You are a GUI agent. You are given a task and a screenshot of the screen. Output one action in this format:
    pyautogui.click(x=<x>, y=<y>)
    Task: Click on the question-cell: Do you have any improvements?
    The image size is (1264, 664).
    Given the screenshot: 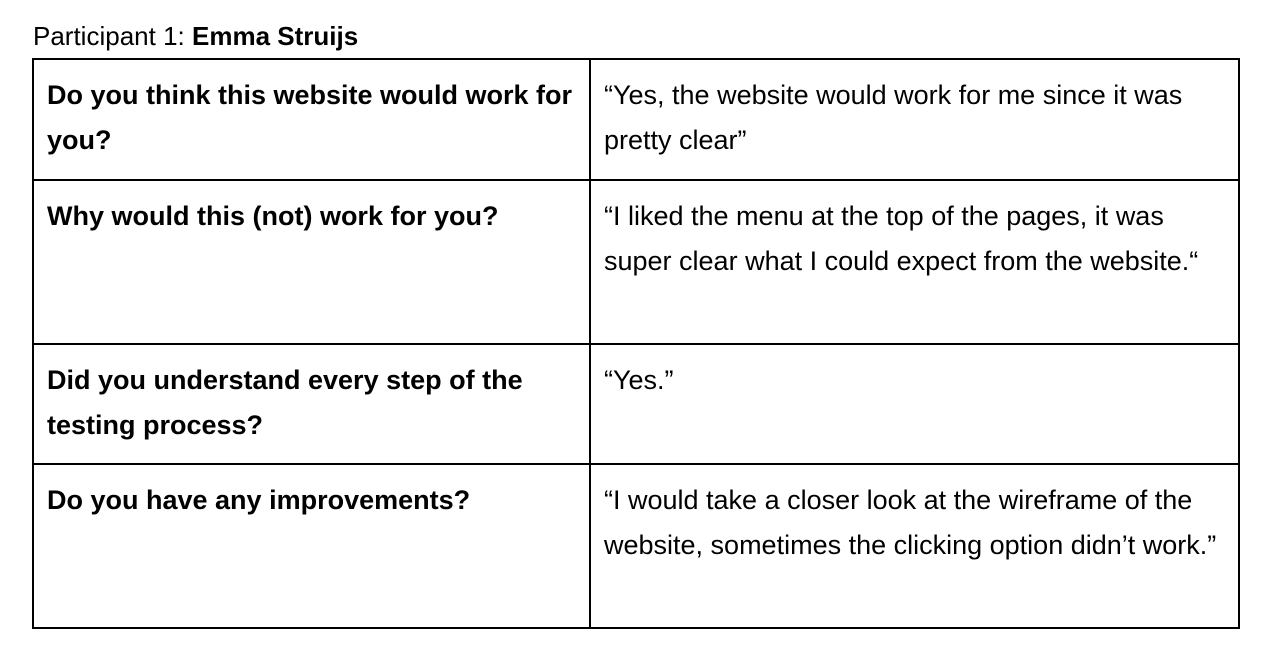 What is the action you would take?
    pyautogui.click(x=311, y=546)
    